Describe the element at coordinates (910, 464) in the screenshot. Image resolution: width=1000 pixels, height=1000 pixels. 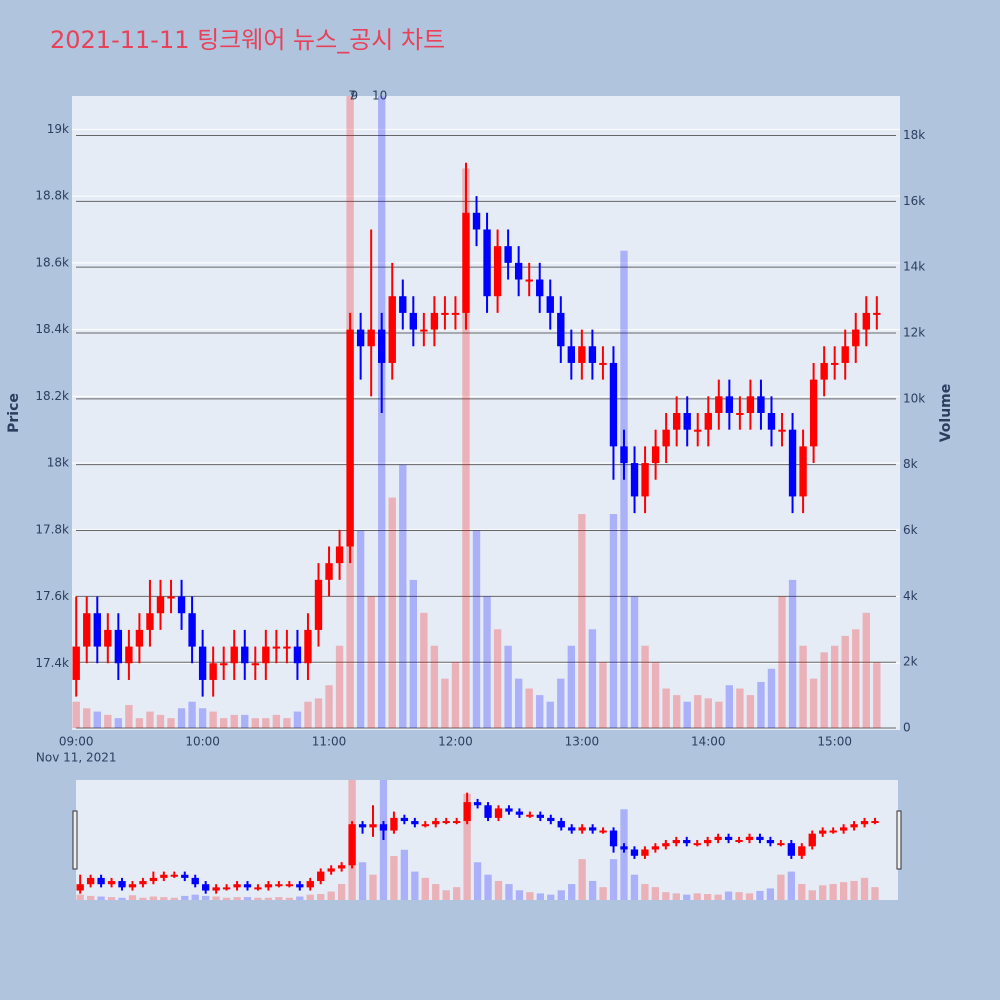
I see `y2-tick-label: 8k` at that location.